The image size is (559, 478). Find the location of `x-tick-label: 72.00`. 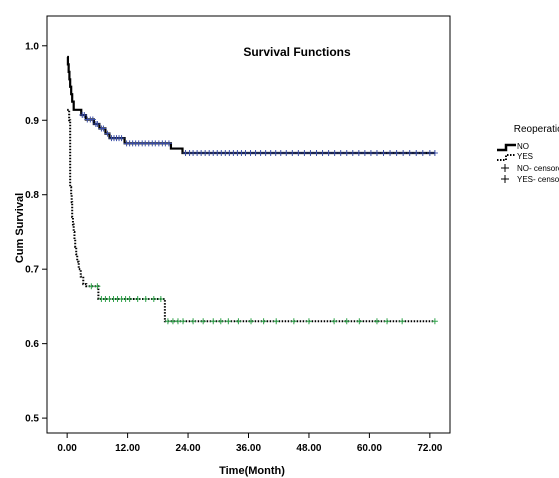

x-tick-label: 72.00 is located at coordinates (429, 448).